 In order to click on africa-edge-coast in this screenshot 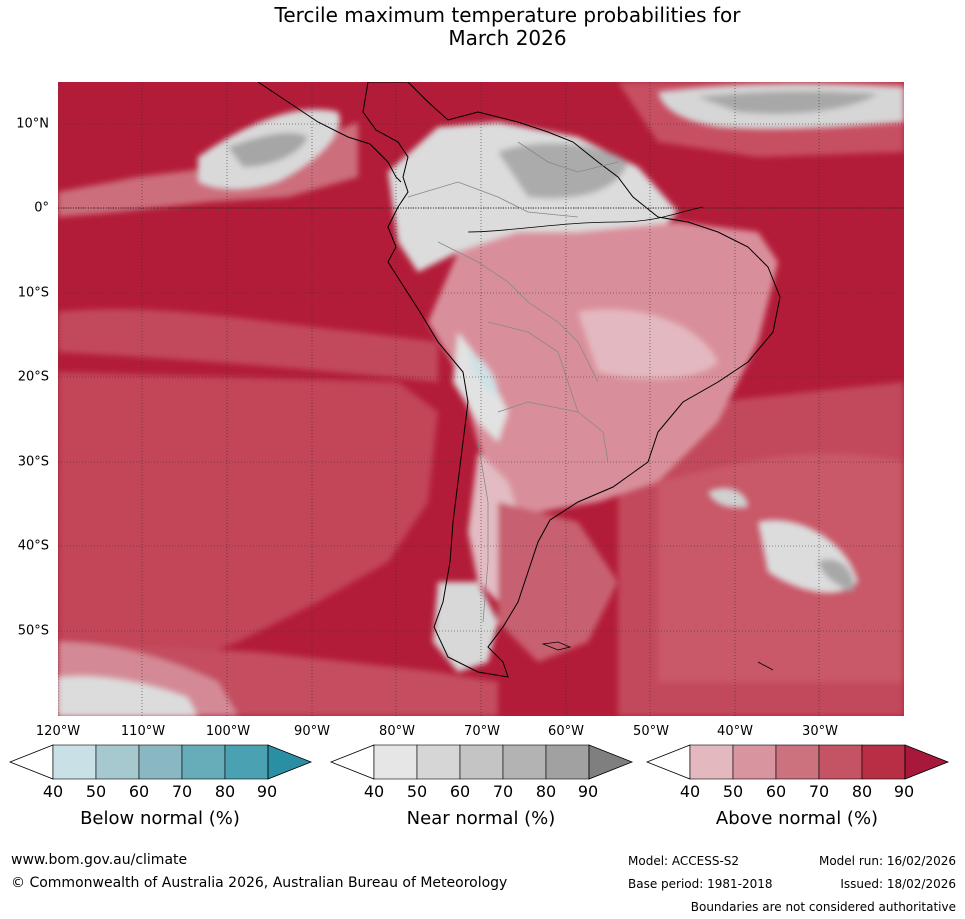, I will do `click(765, 666)`.